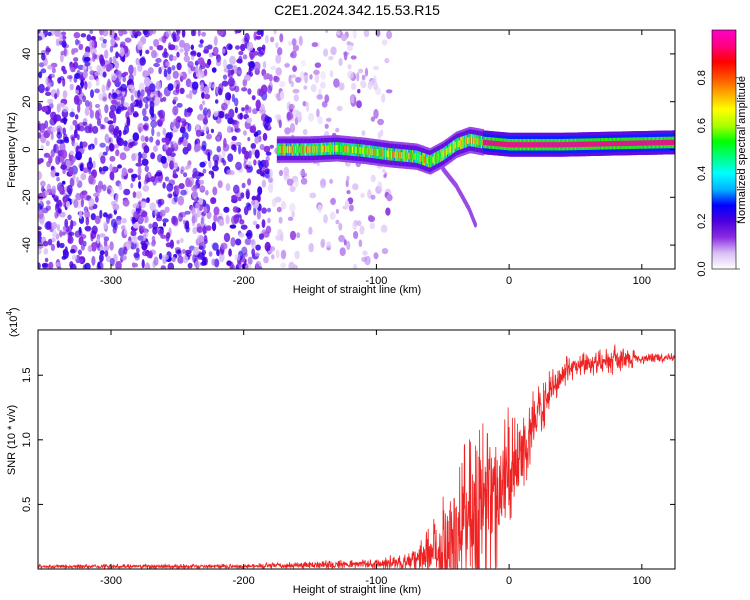 This screenshot has height=600, width=750. Describe the element at coordinates (702, 221) in the screenshot. I see `colorbar-tick-label: 0.2` at that location.